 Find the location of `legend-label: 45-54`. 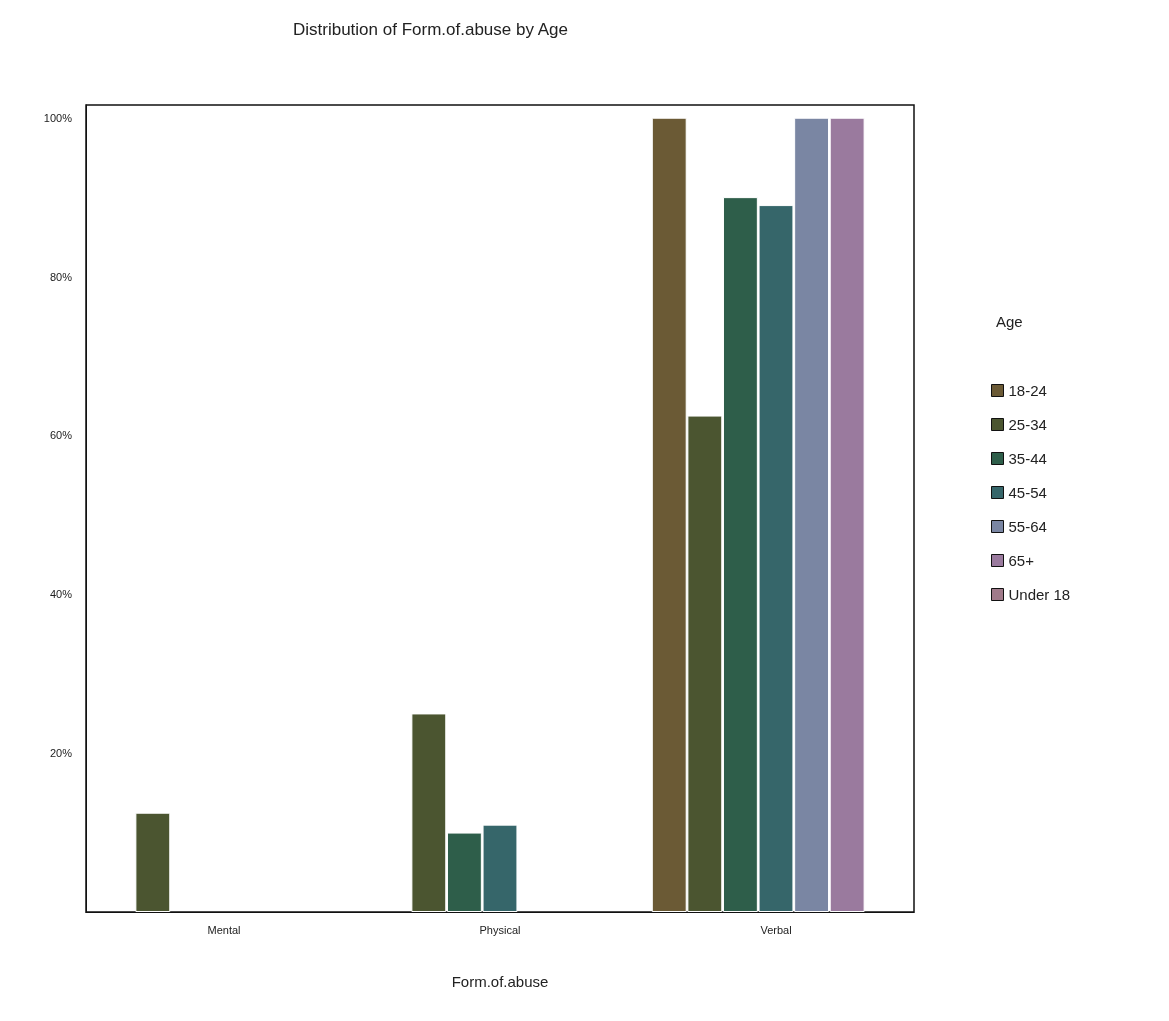

legend-label: 45-54 is located at coordinates (1027, 492).